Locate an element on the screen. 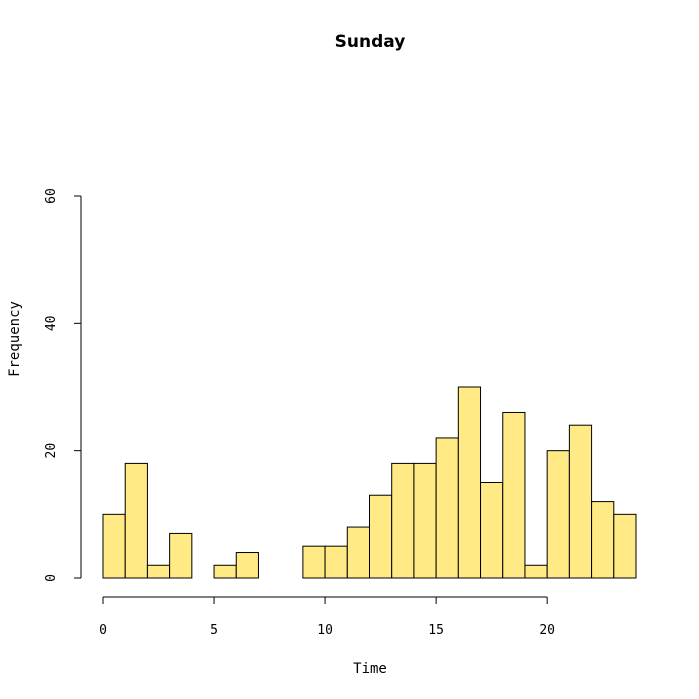  y-tick-label: 40 is located at coordinates (51, 324).